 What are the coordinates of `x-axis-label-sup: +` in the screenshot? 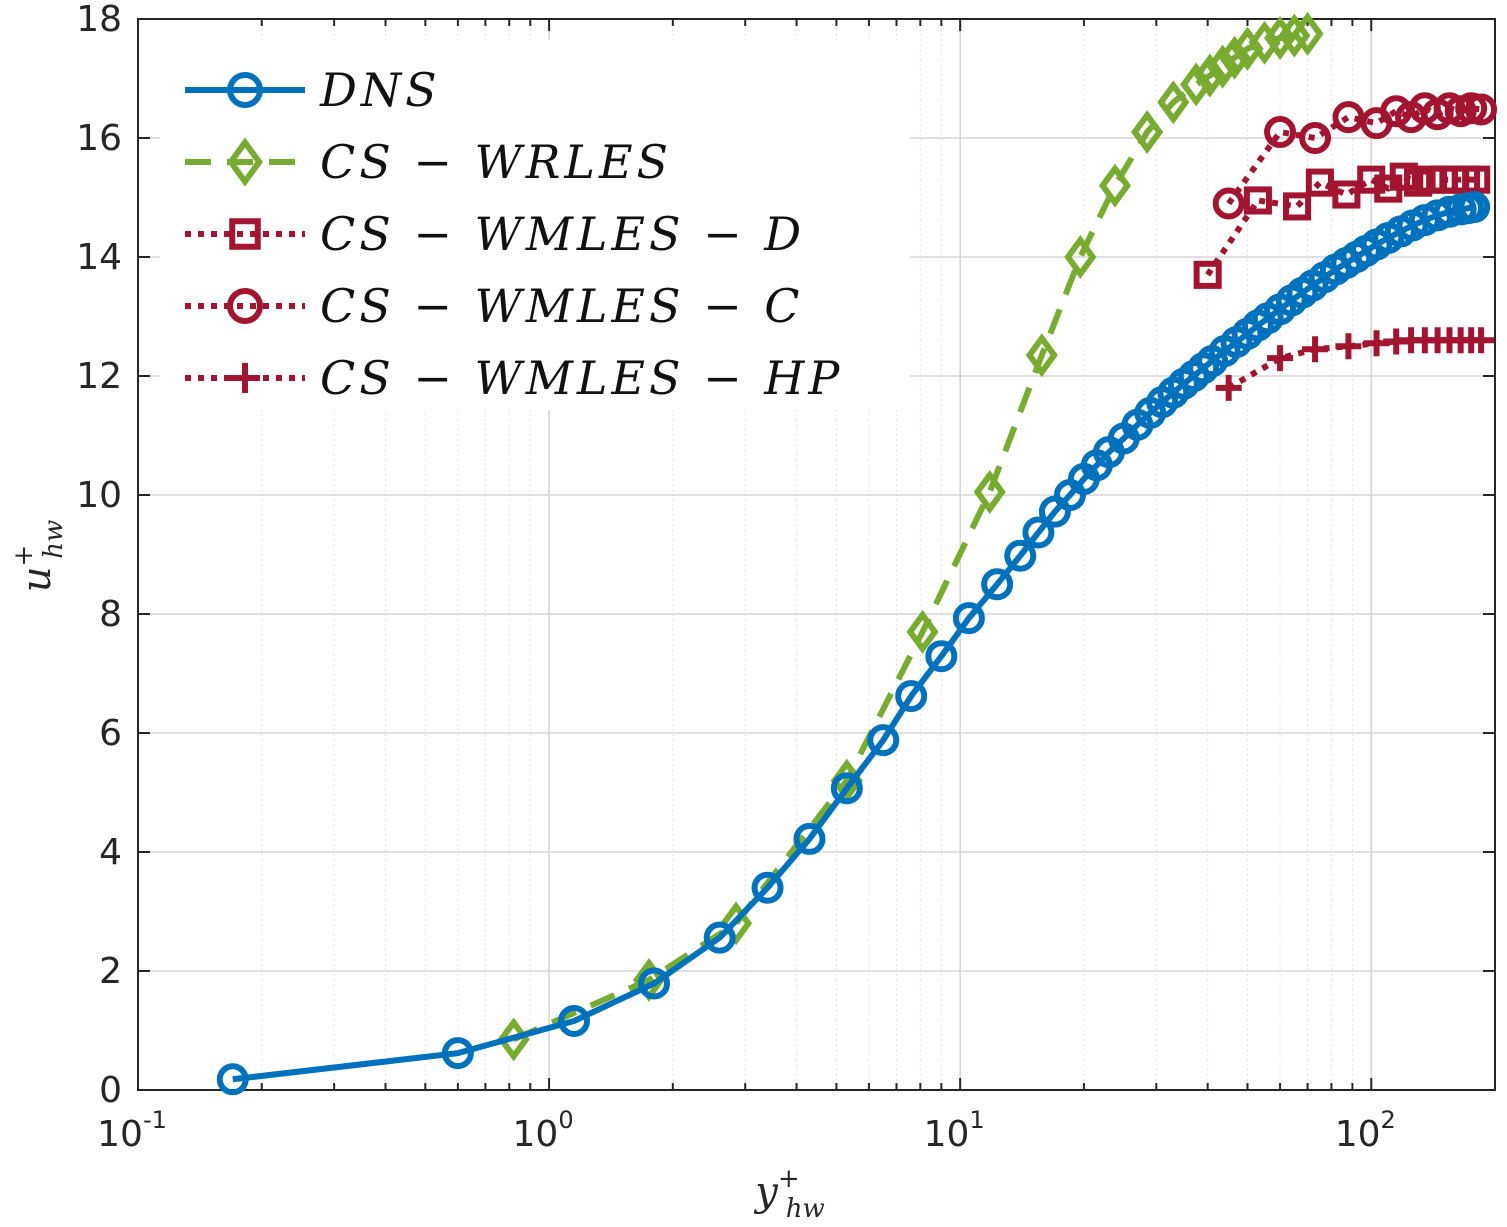 It's located at (789, 1179).